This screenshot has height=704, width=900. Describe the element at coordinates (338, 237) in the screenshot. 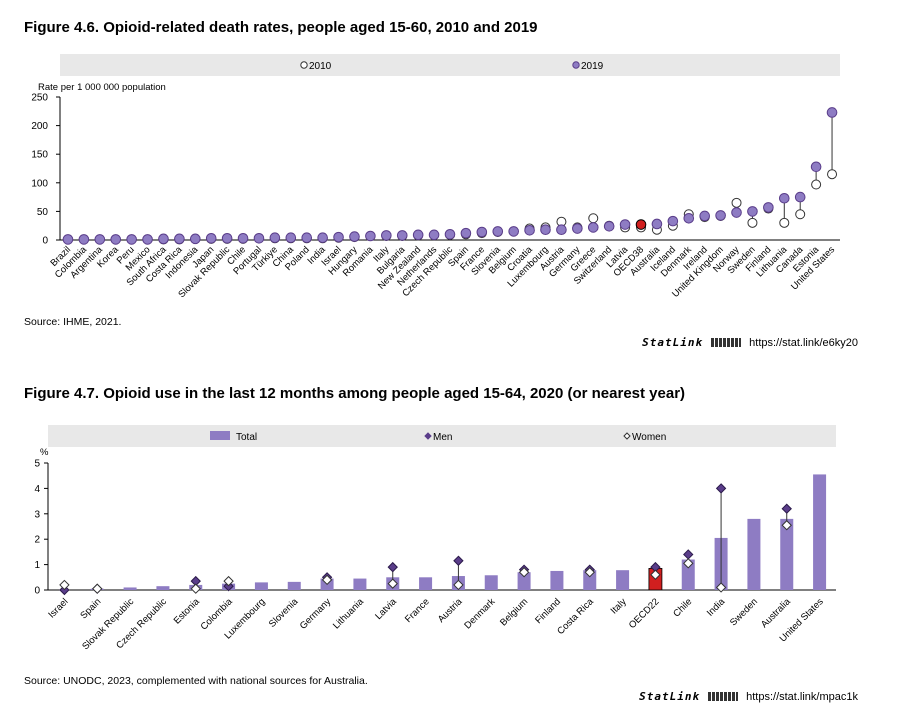

I see `point-2019-israel` at that location.